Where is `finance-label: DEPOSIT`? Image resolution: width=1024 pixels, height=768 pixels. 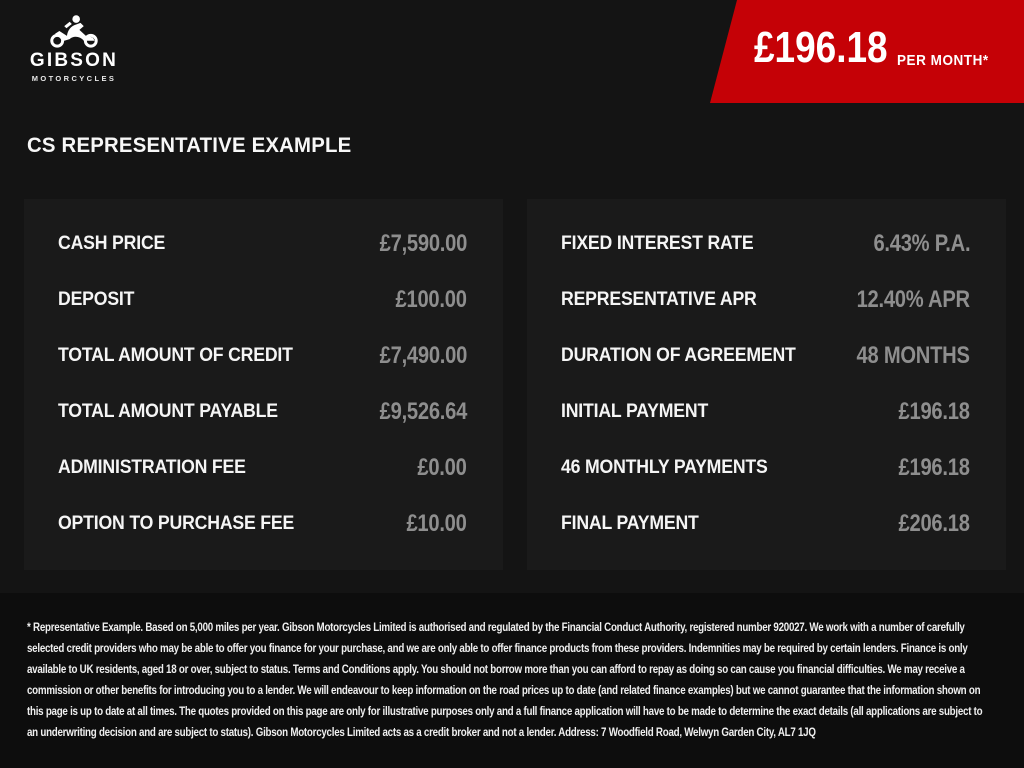
finance-label: DEPOSIT is located at coordinates (96, 299).